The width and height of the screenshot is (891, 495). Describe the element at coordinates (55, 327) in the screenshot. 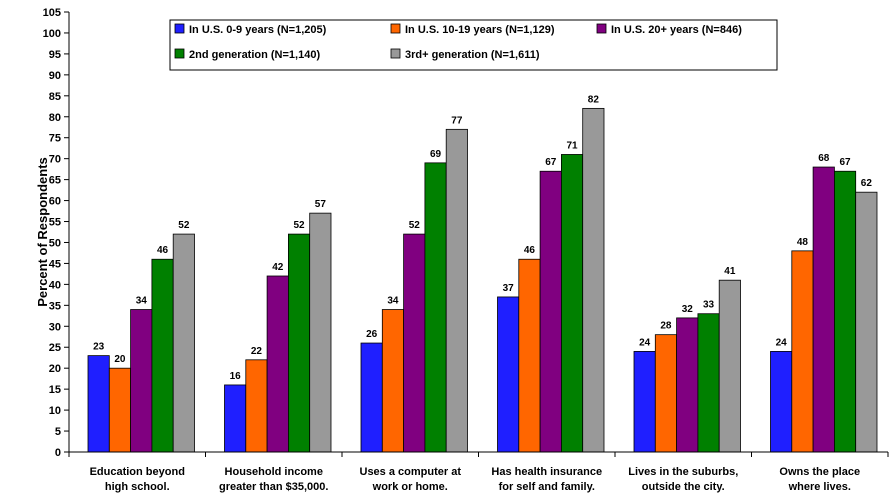

I see `y-tick-label: 30` at that location.